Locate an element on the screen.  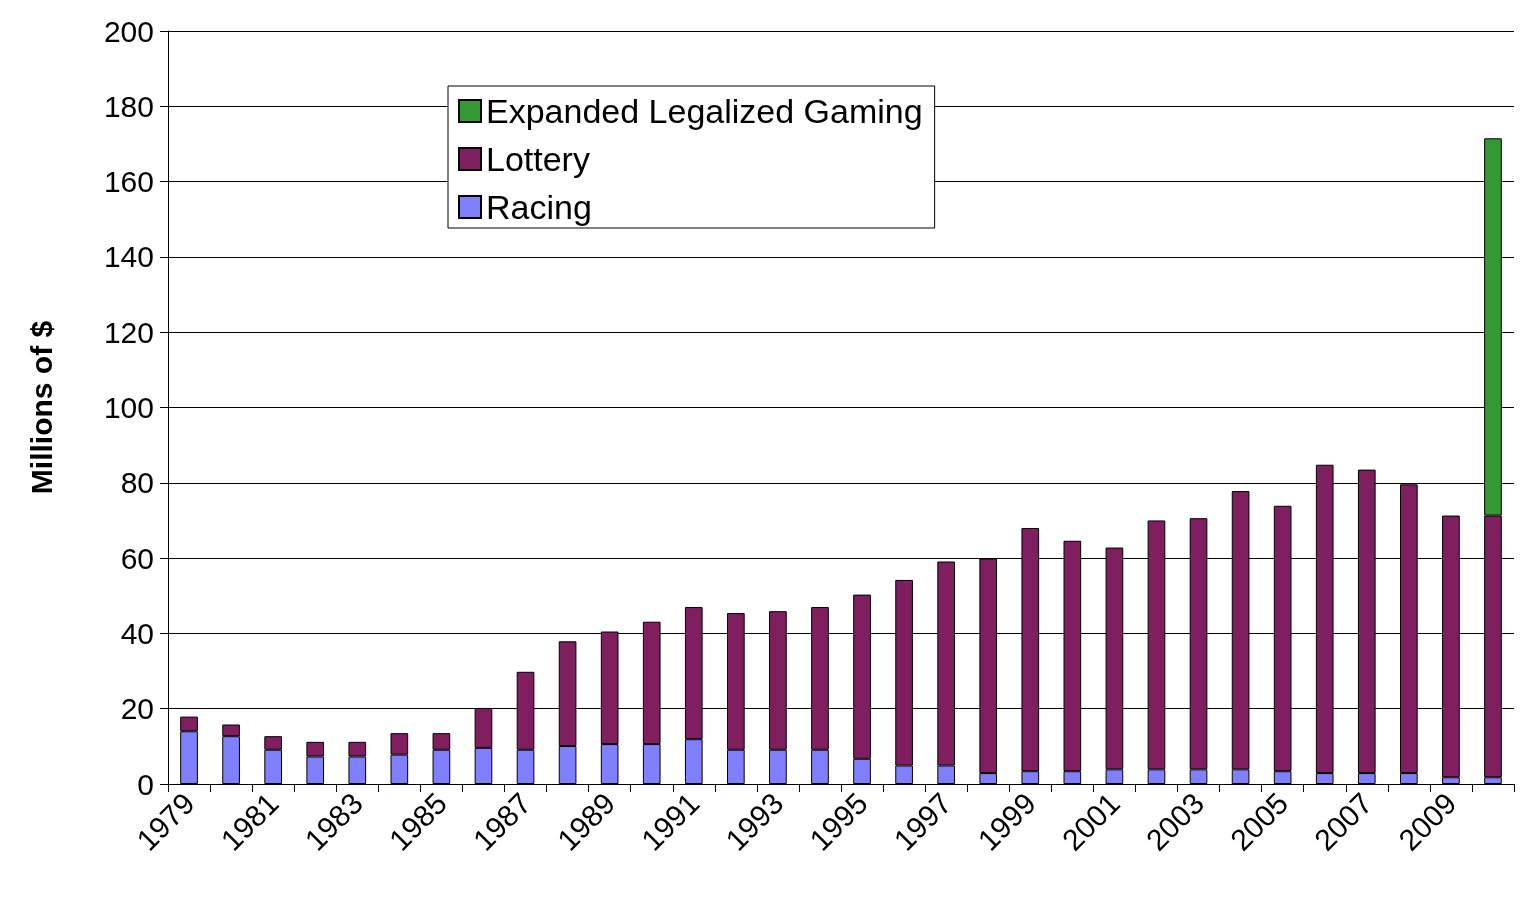
y-tick-label: 200 is located at coordinates (128, 31).